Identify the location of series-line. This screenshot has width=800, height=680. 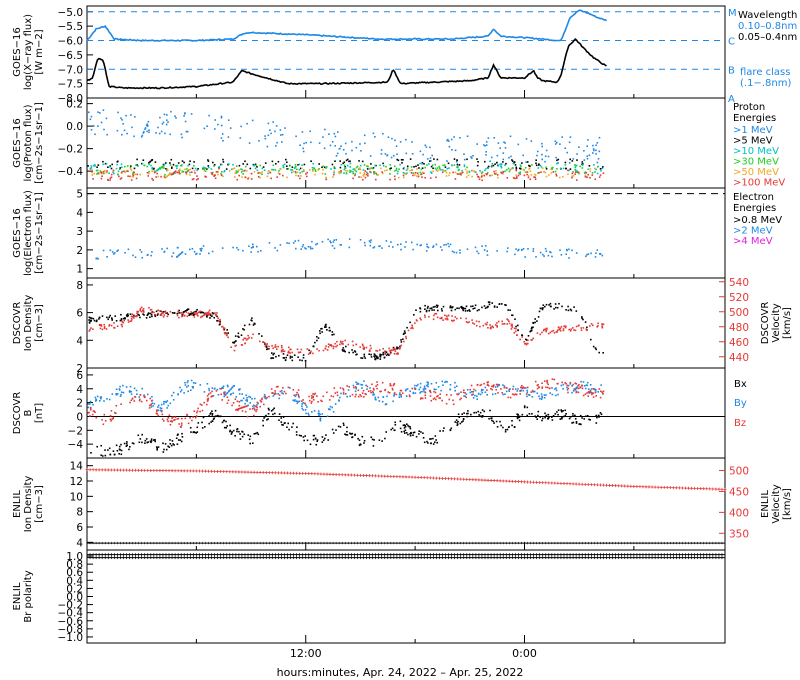
(347, 25).